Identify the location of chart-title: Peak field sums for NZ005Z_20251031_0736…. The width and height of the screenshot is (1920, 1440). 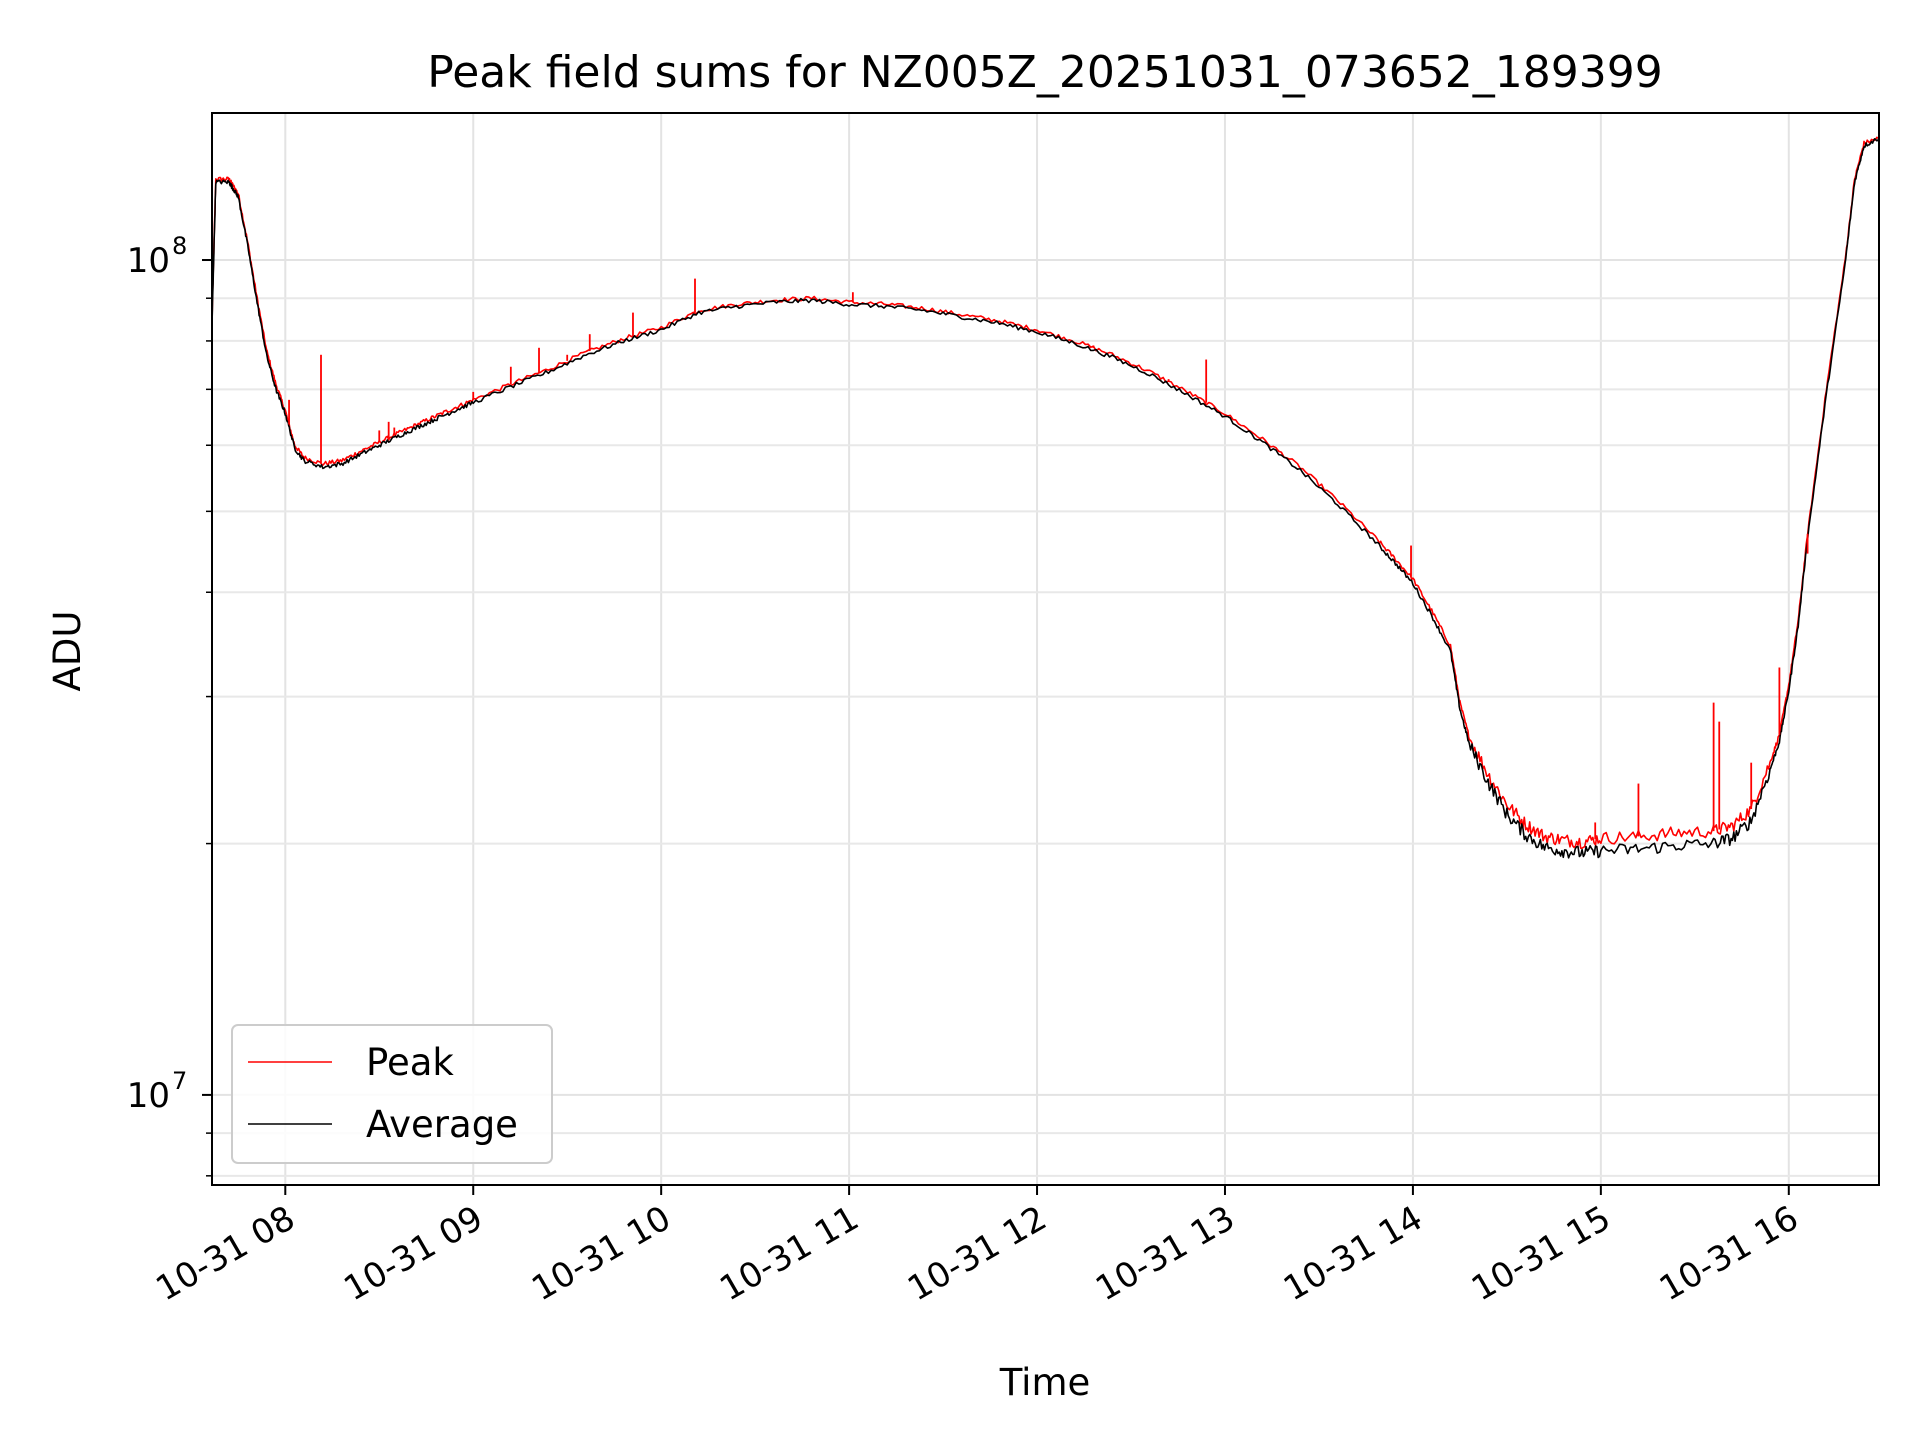
(1045, 72).